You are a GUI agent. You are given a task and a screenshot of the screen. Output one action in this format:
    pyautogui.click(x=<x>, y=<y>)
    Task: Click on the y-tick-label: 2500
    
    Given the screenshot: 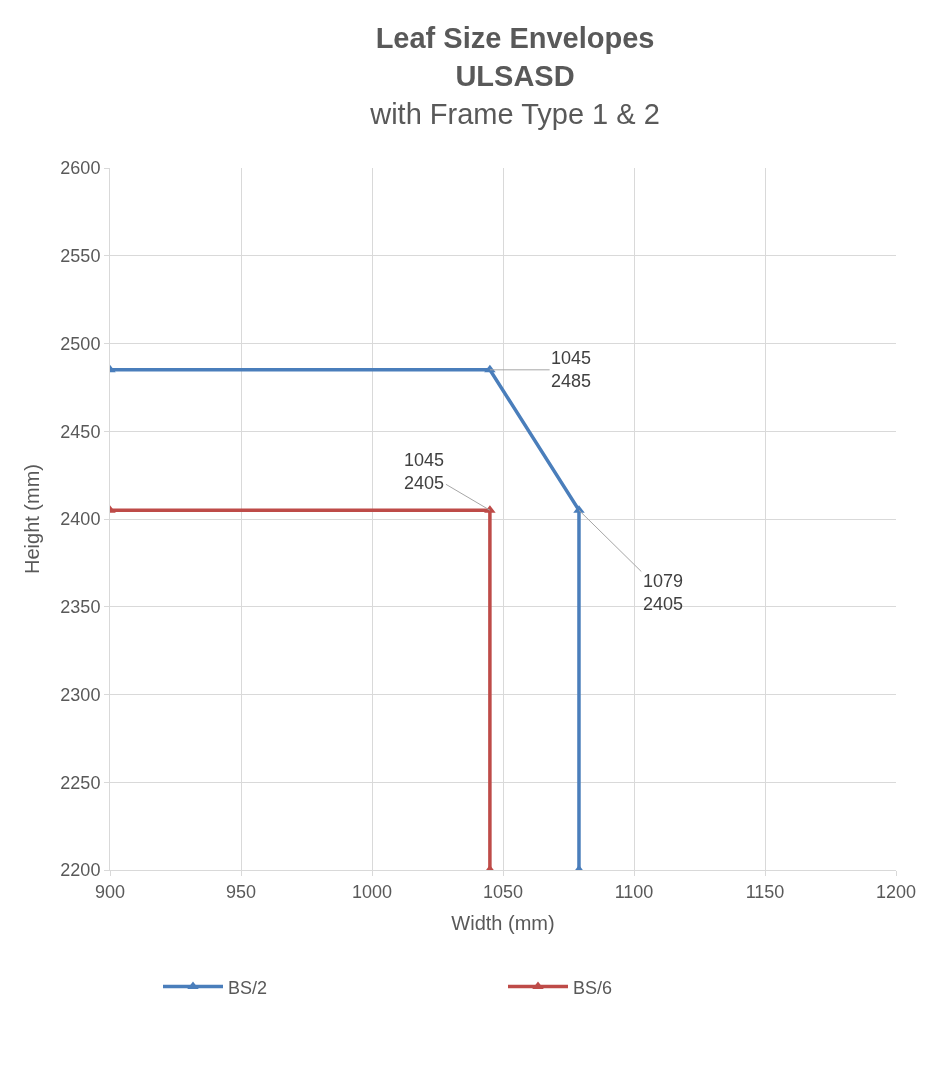 What is the action you would take?
    pyautogui.click(x=80, y=343)
    